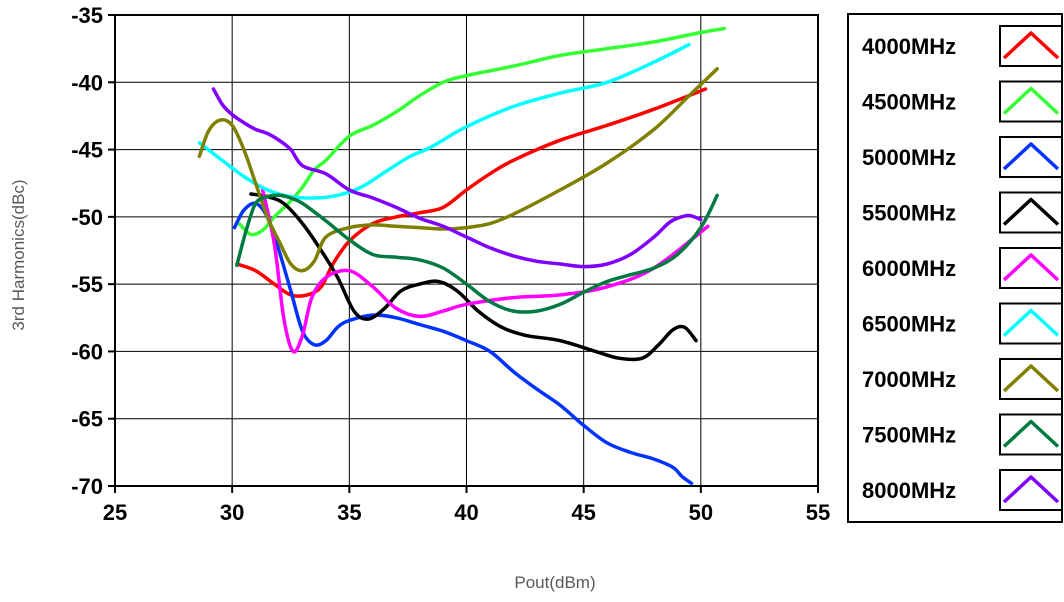 The image size is (1064, 602). I want to click on y-tick-label: -50, so click(87, 217).